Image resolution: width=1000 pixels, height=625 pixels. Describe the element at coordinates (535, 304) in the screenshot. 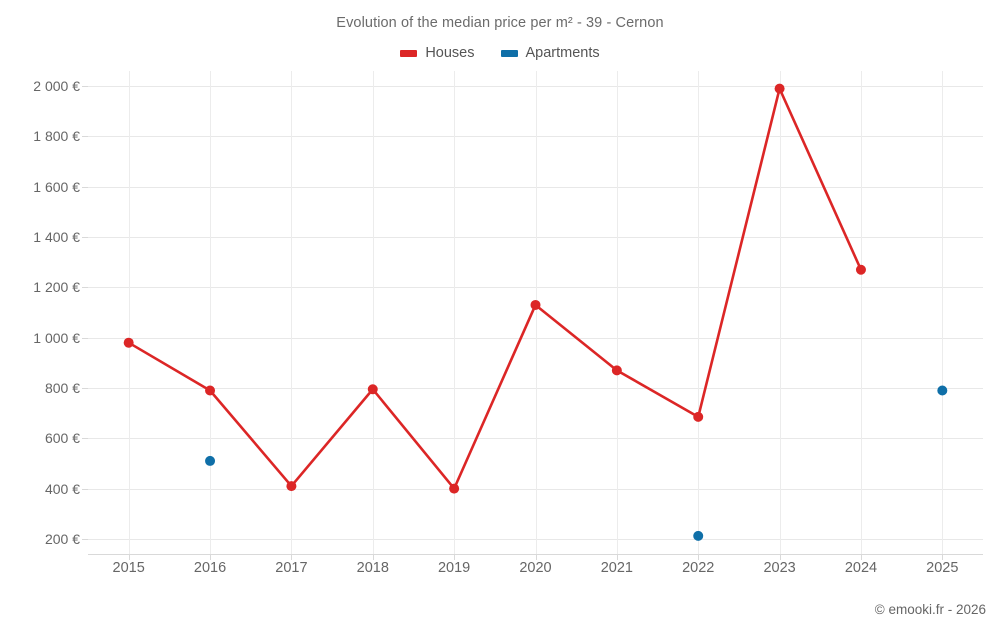

I see `data-point-houses-2020` at that location.